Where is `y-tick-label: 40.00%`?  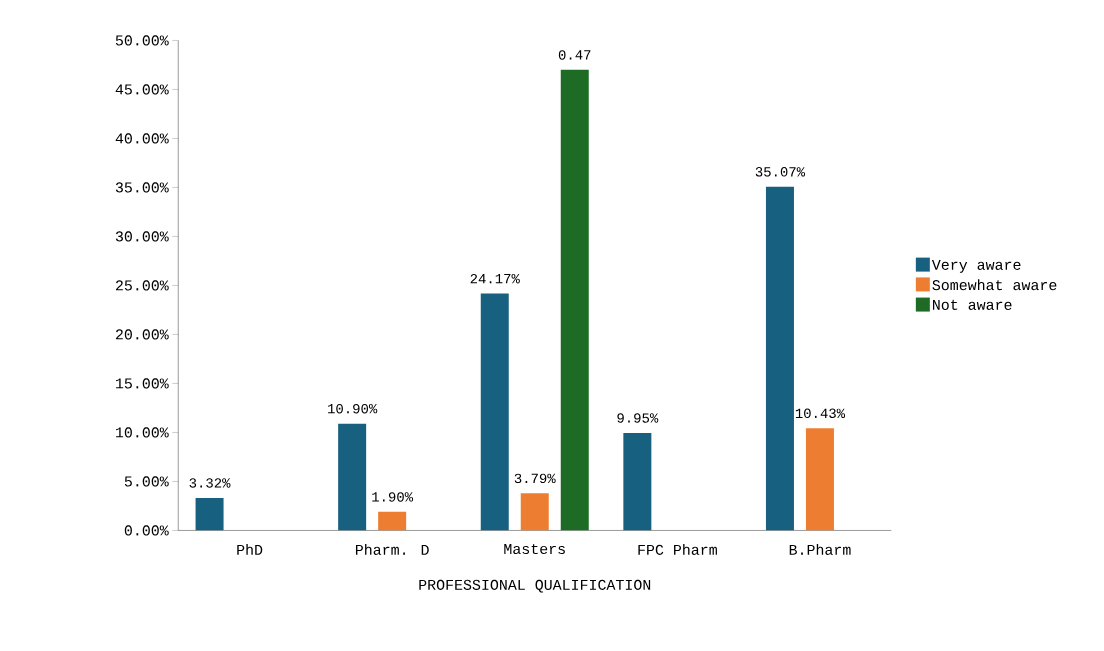
y-tick-label: 40.00% is located at coordinates (142, 138).